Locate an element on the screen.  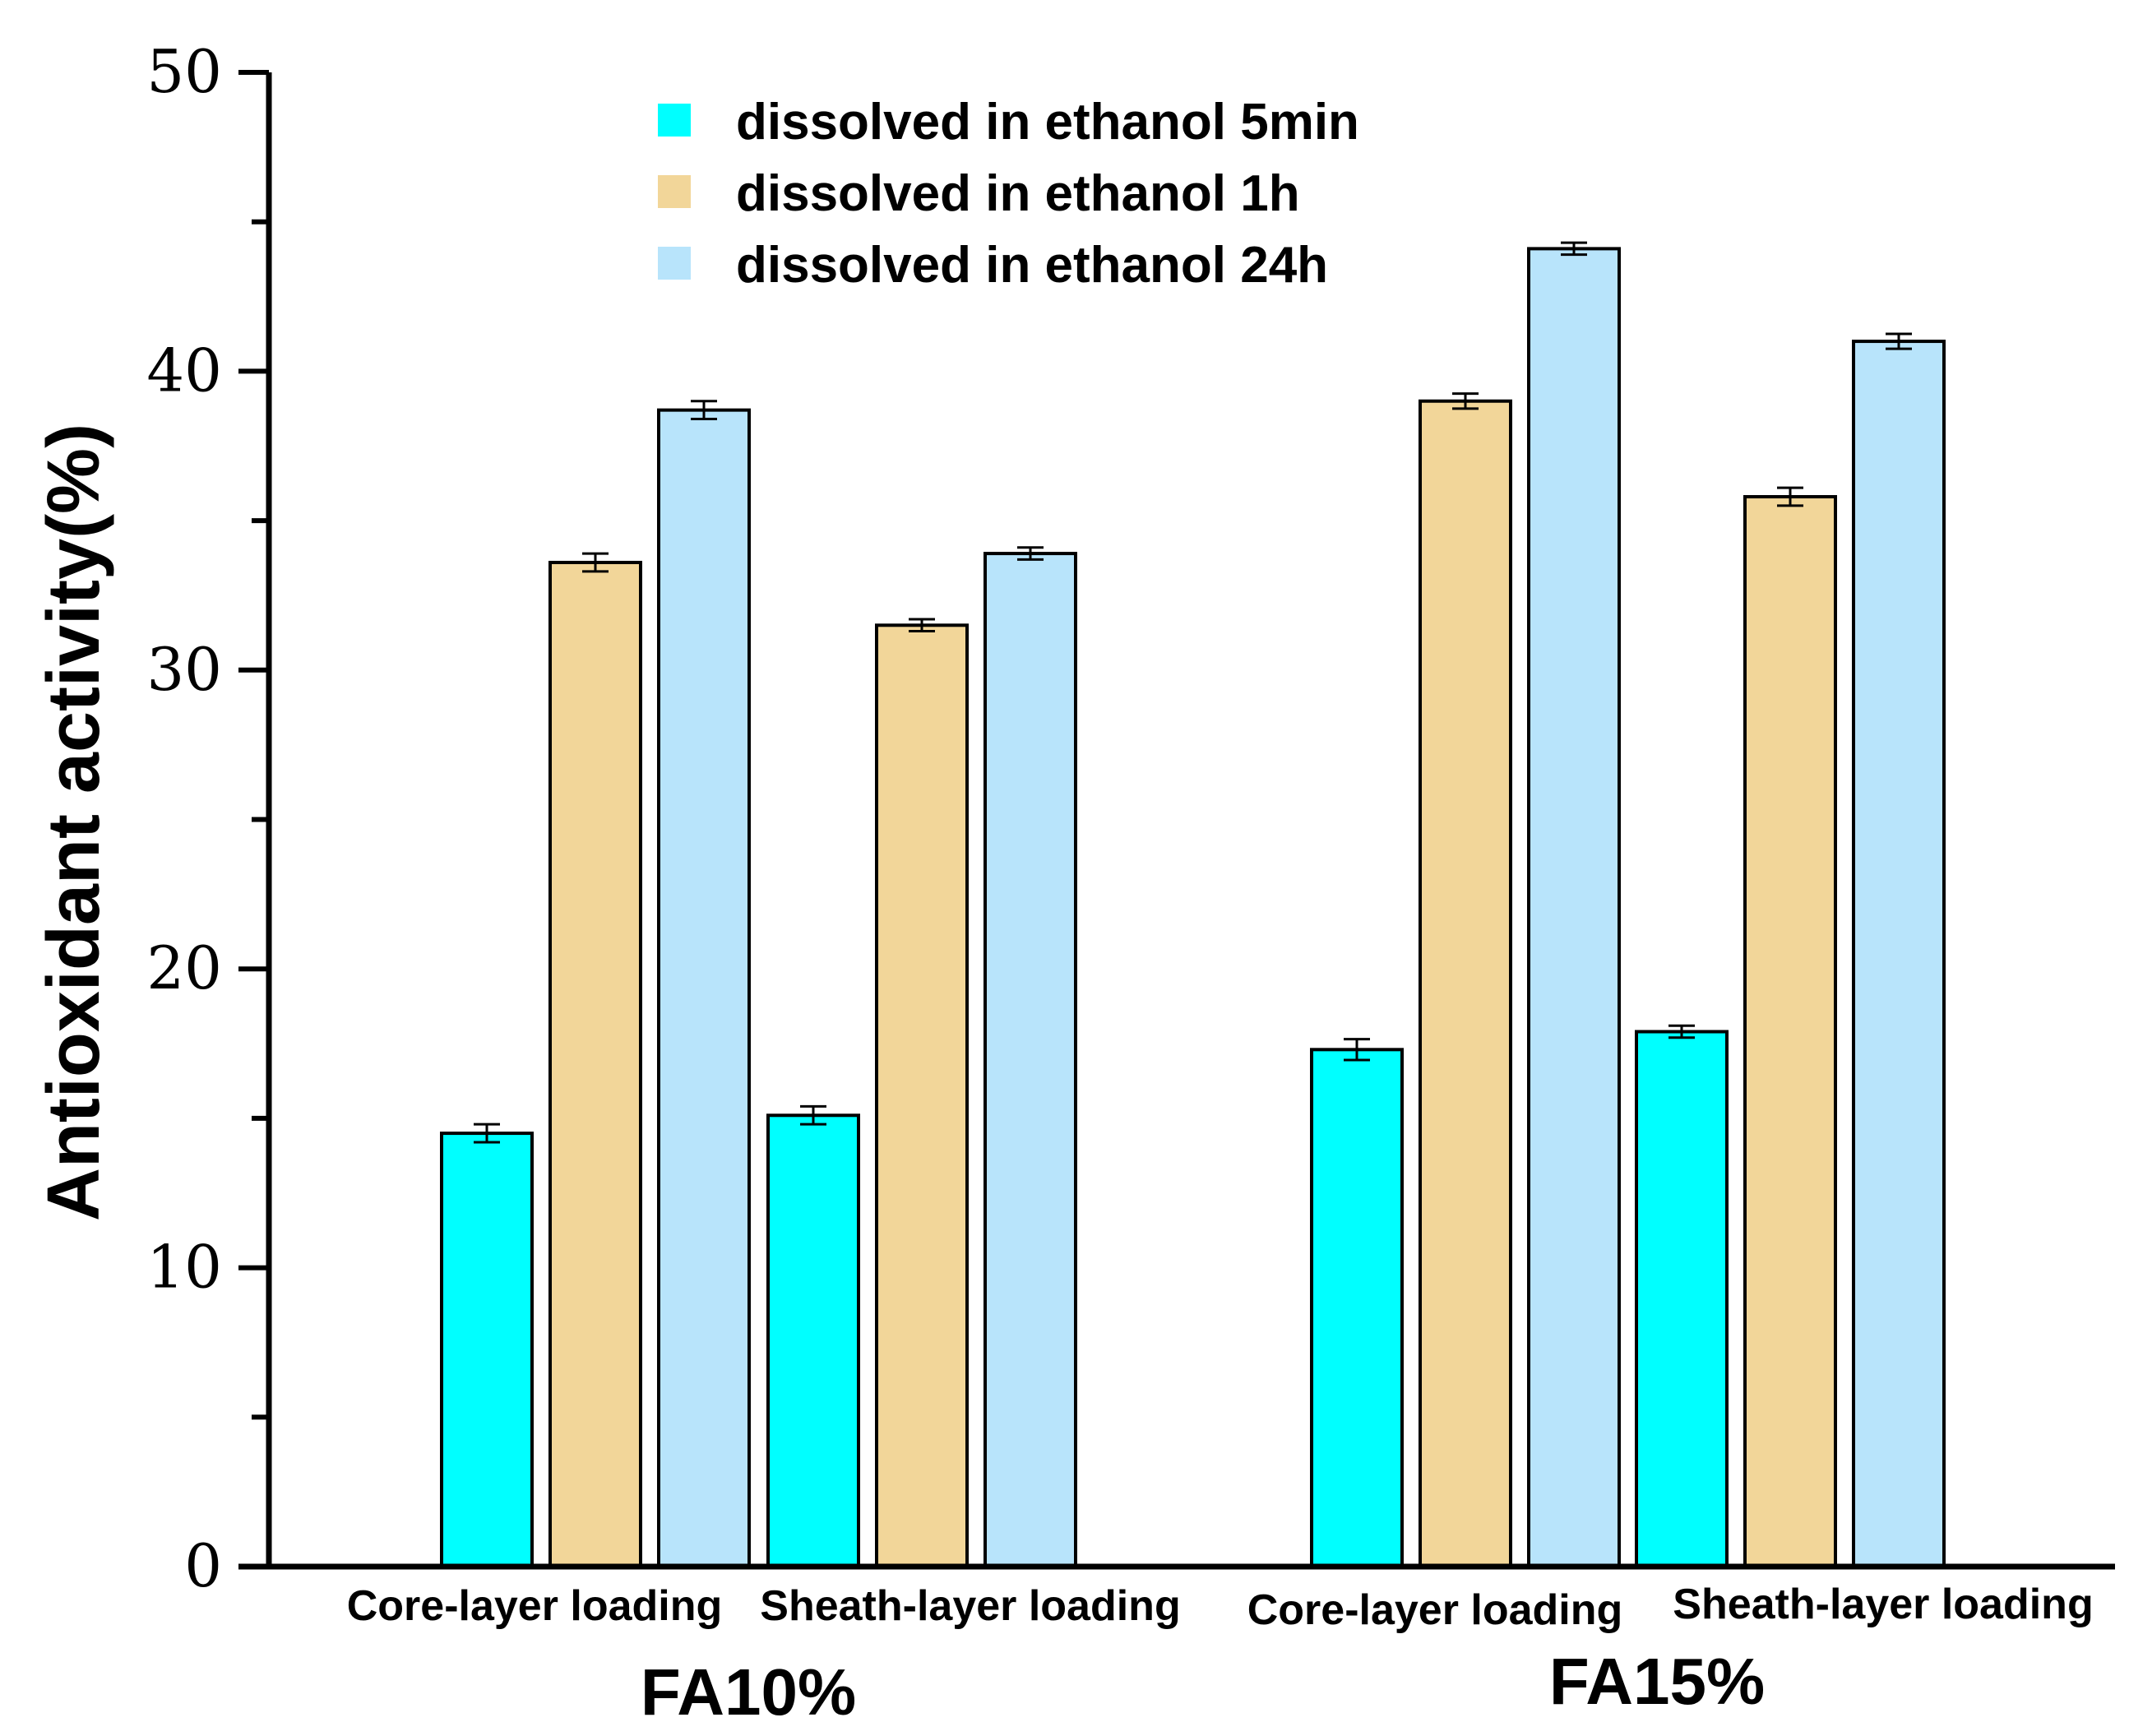
bar-series2-cat1 is located at coordinates (595, 1064).